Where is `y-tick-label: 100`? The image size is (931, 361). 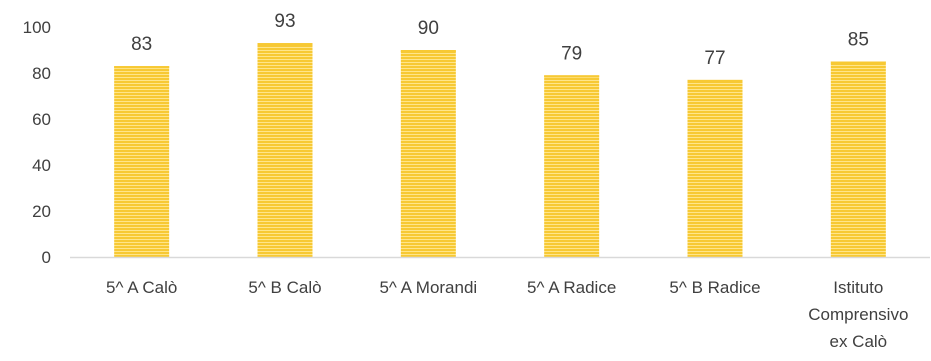 y-tick-label: 100 is located at coordinates (37, 27).